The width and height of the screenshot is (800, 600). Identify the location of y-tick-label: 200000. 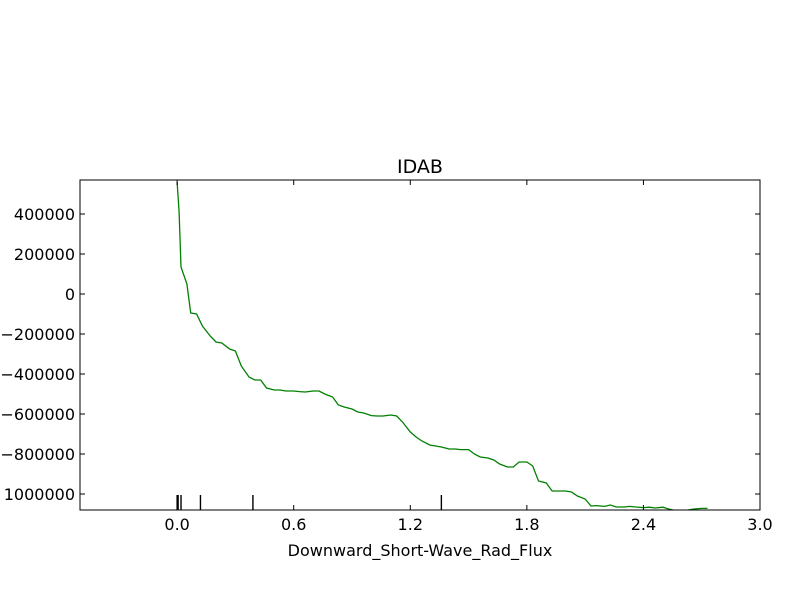
(44, 254).